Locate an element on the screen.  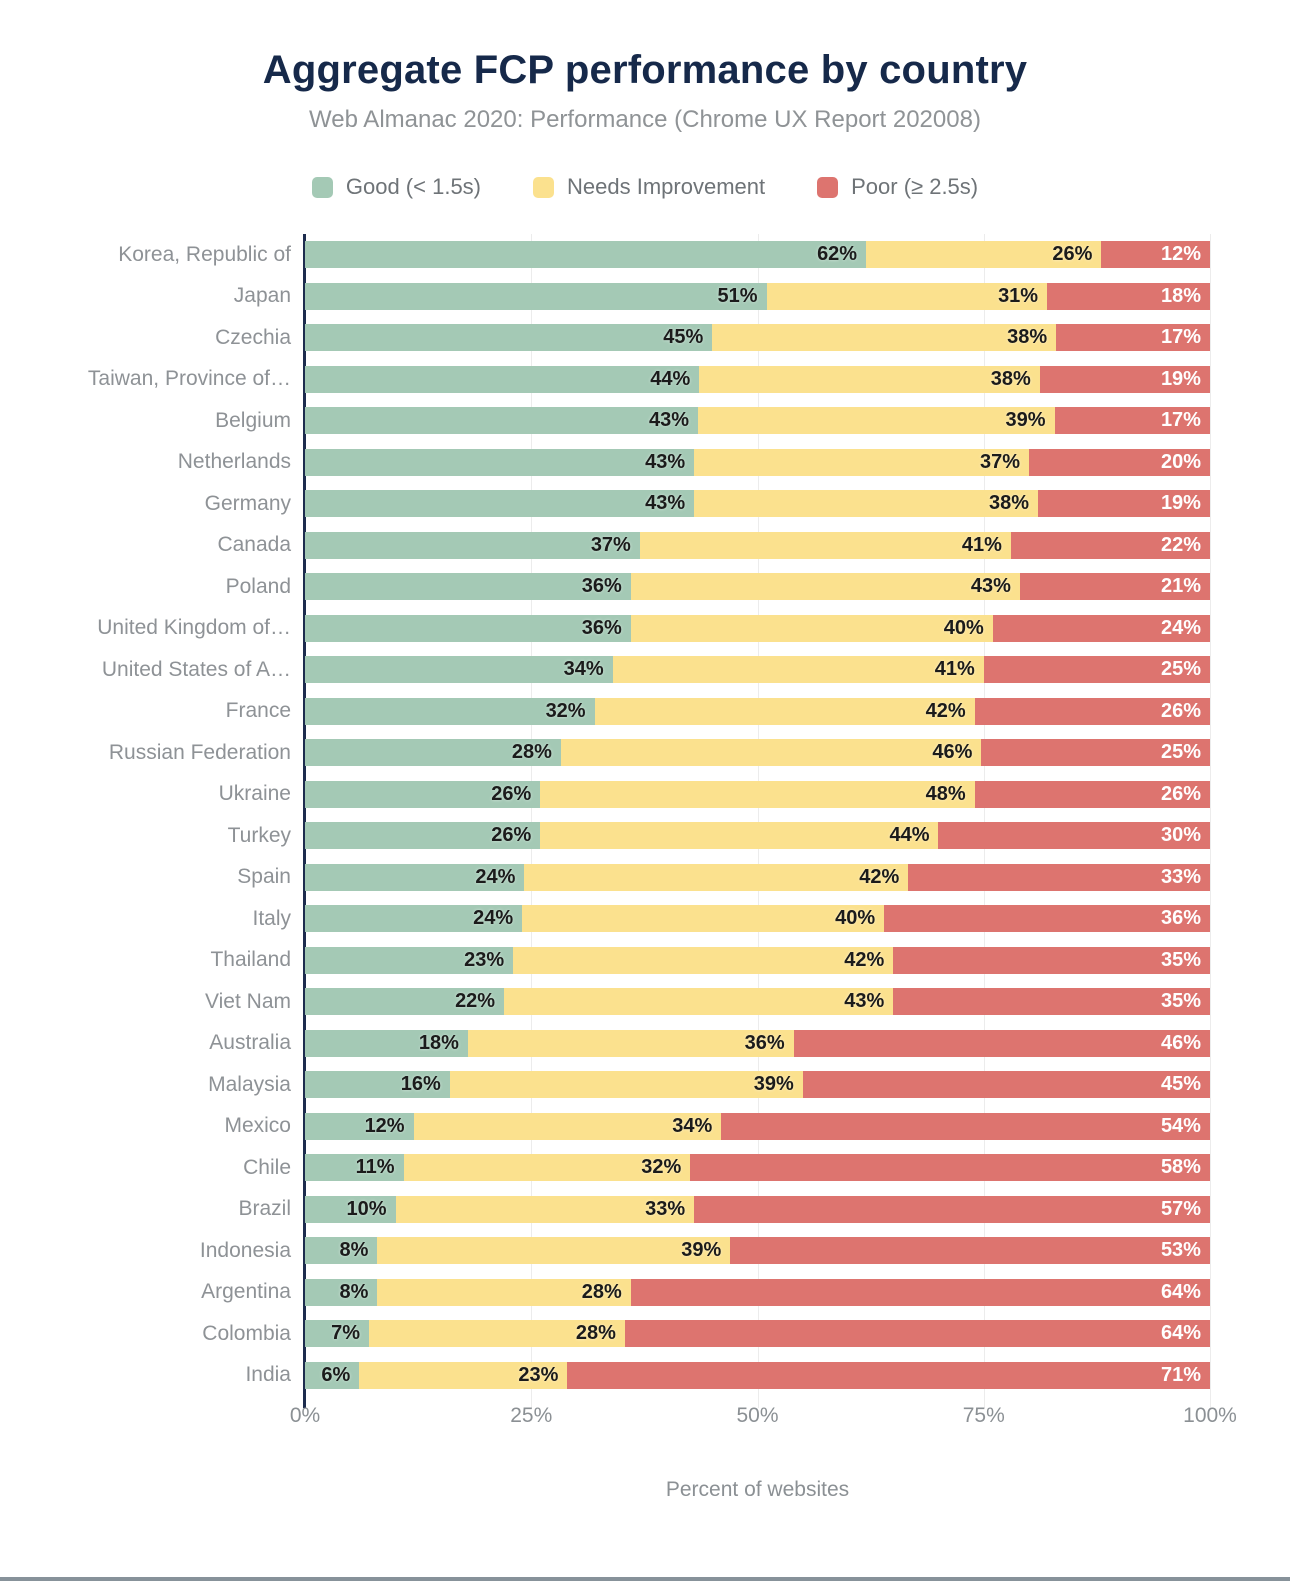
bar-row: Malaysia 16% 39% 45% is located at coordinates (645, 1085).